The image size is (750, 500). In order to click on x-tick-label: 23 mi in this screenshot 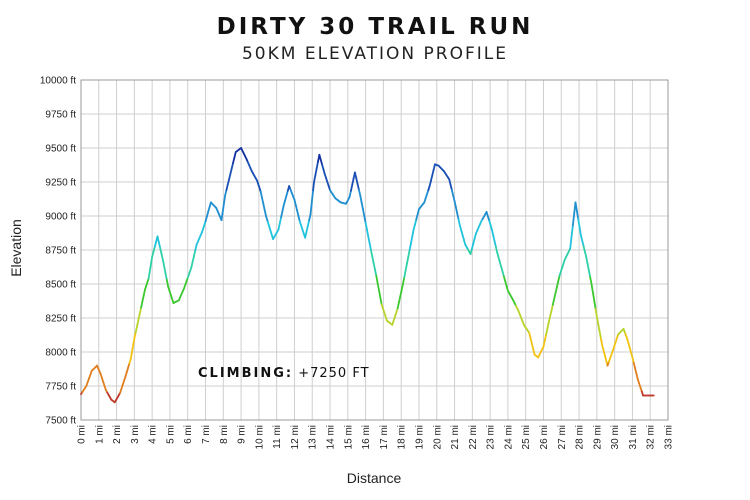, I will do `click(491, 437)`.